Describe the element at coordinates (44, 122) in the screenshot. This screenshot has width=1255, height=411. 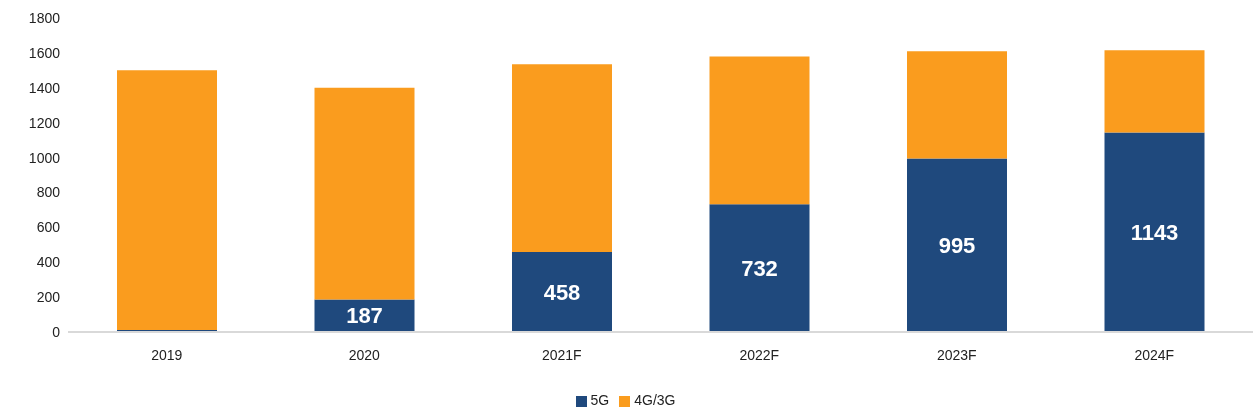
I see `y-tick-label: 1200` at that location.